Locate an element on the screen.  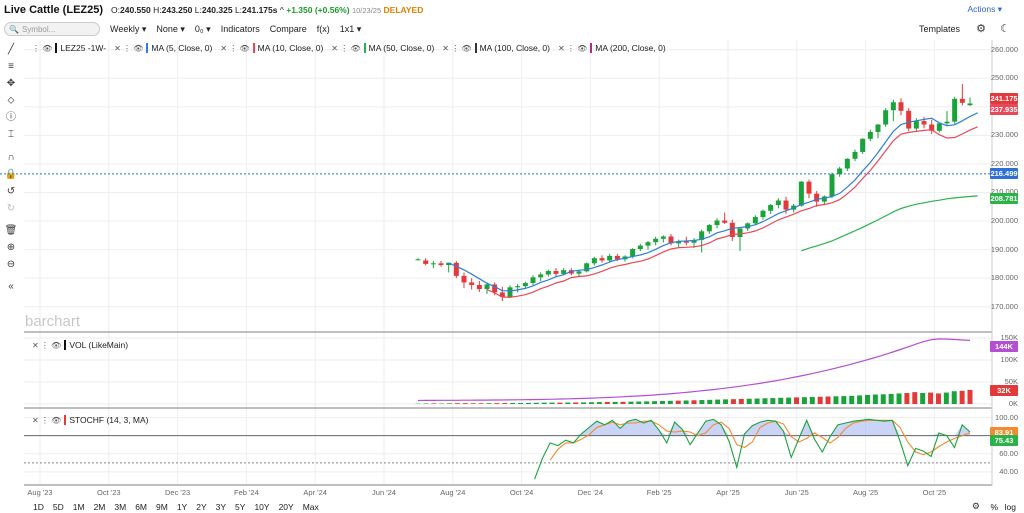
time-axis-label: Oct '25 is located at coordinates (934, 492).